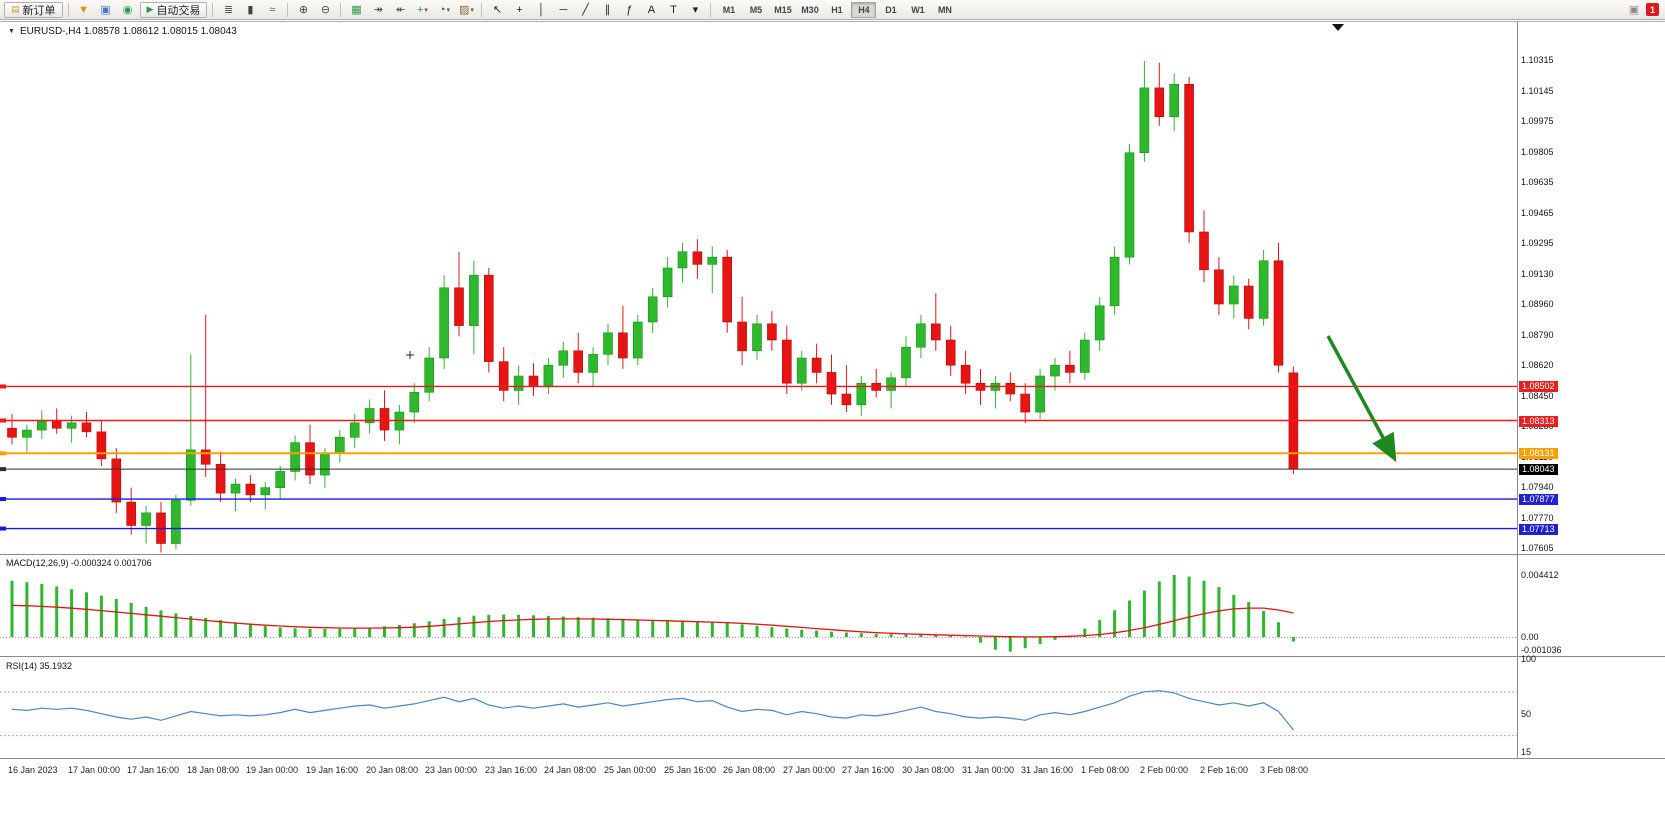 The height and width of the screenshot is (832, 1665). I want to click on autotrading-button: ▶ 自动交易, so click(173, 9).